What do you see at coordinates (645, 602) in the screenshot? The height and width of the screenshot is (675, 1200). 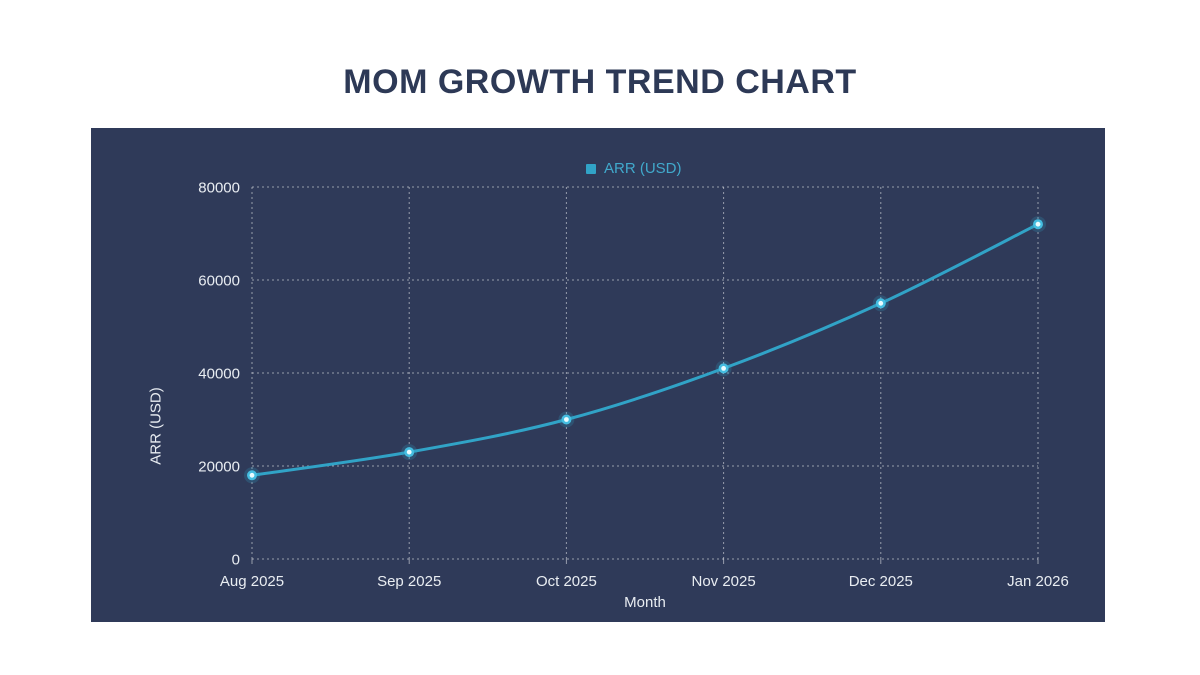 I see `x-axis-title: Month` at bounding box center [645, 602].